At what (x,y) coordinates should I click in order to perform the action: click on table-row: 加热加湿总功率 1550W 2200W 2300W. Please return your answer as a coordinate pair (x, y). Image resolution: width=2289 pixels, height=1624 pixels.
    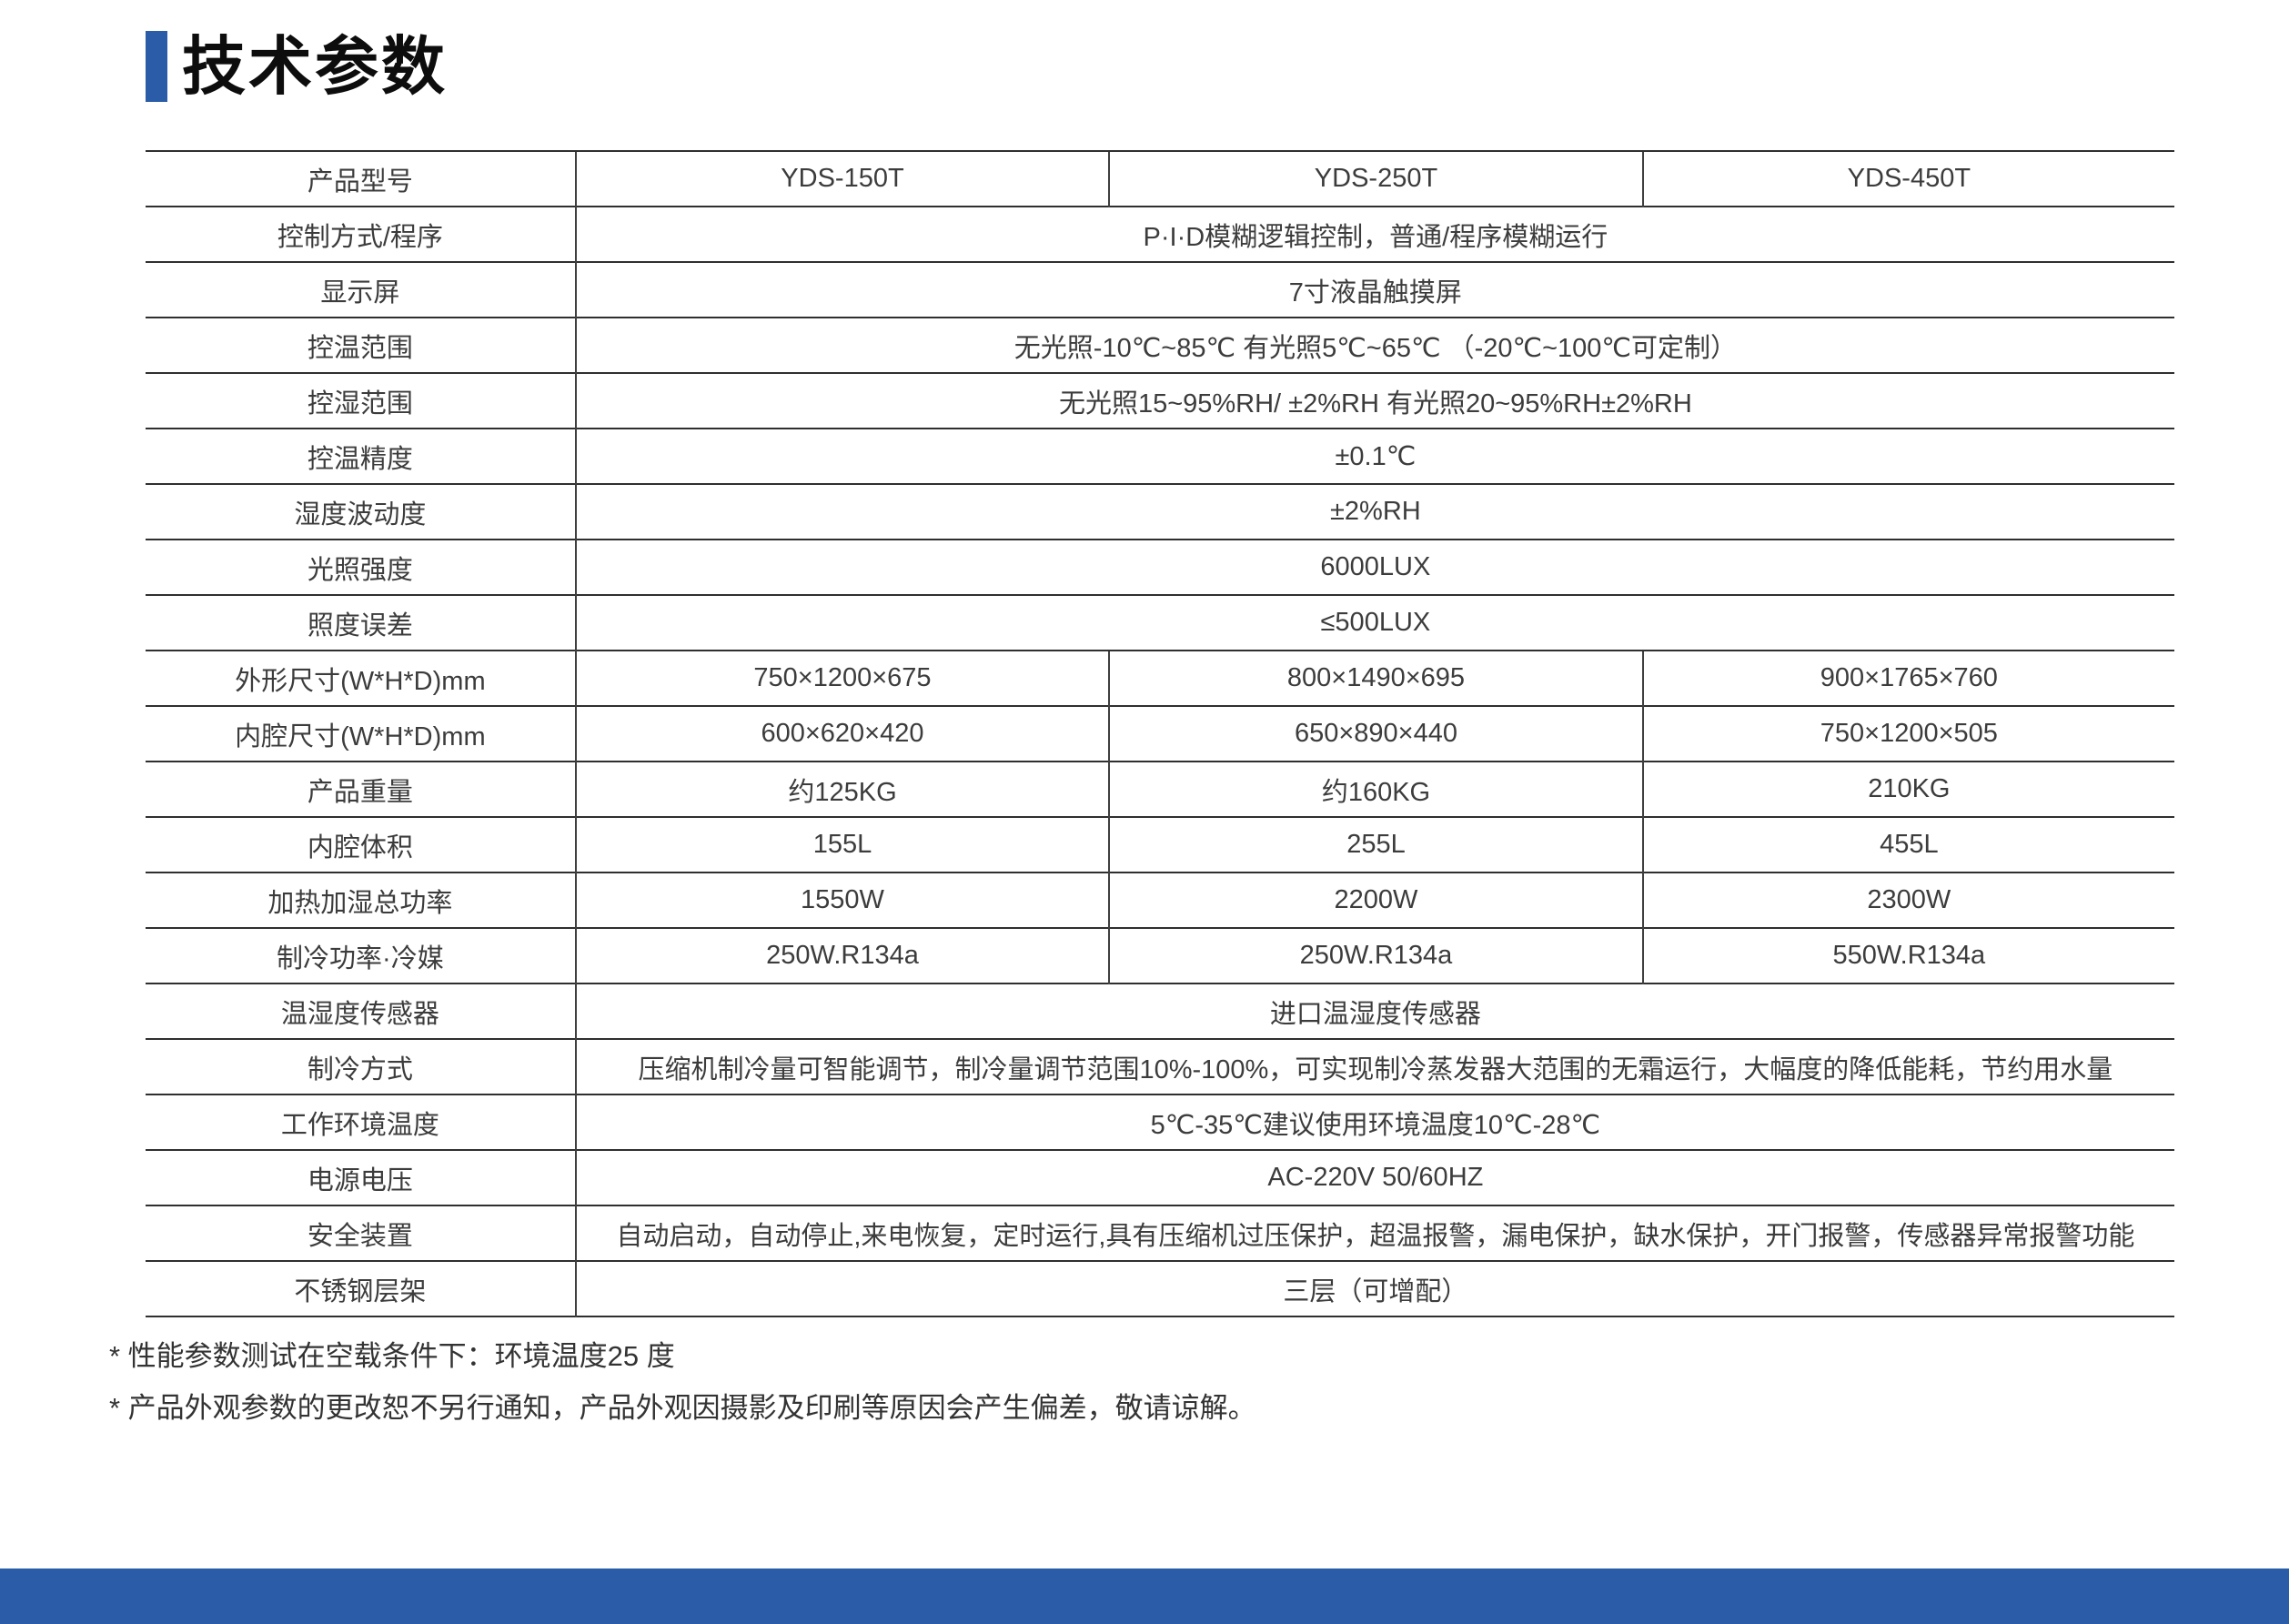
    Looking at the image, I should click on (1160, 900).